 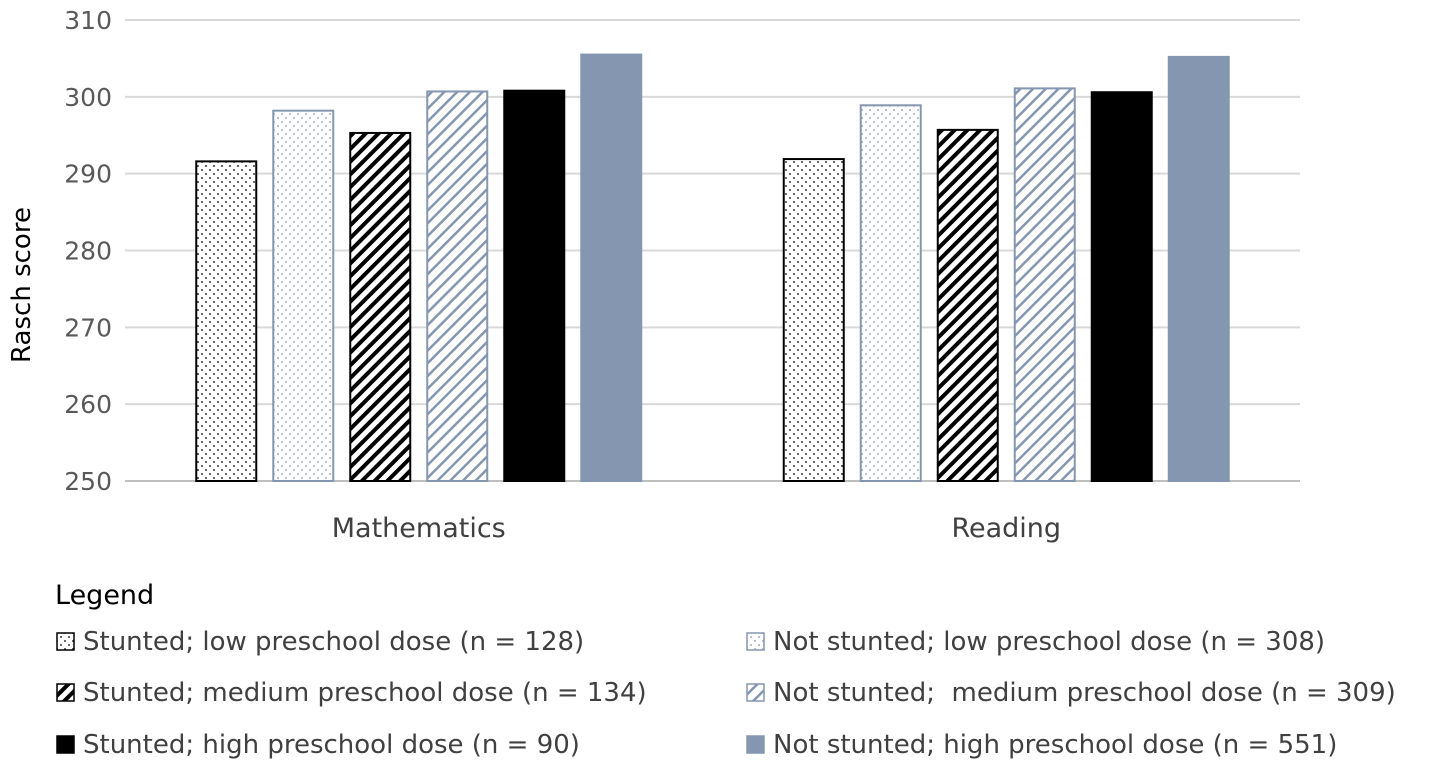 What do you see at coordinates (365, 693) in the screenshot?
I see `legend-label: Stunted; medium preschool dose (n = 134)` at bounding box center [365, 693].